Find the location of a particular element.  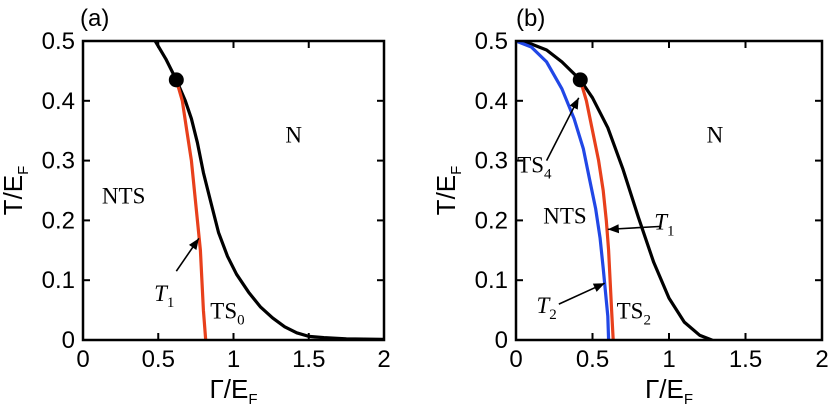

annotation-label-main: TS is located at coordinates (530, 165).